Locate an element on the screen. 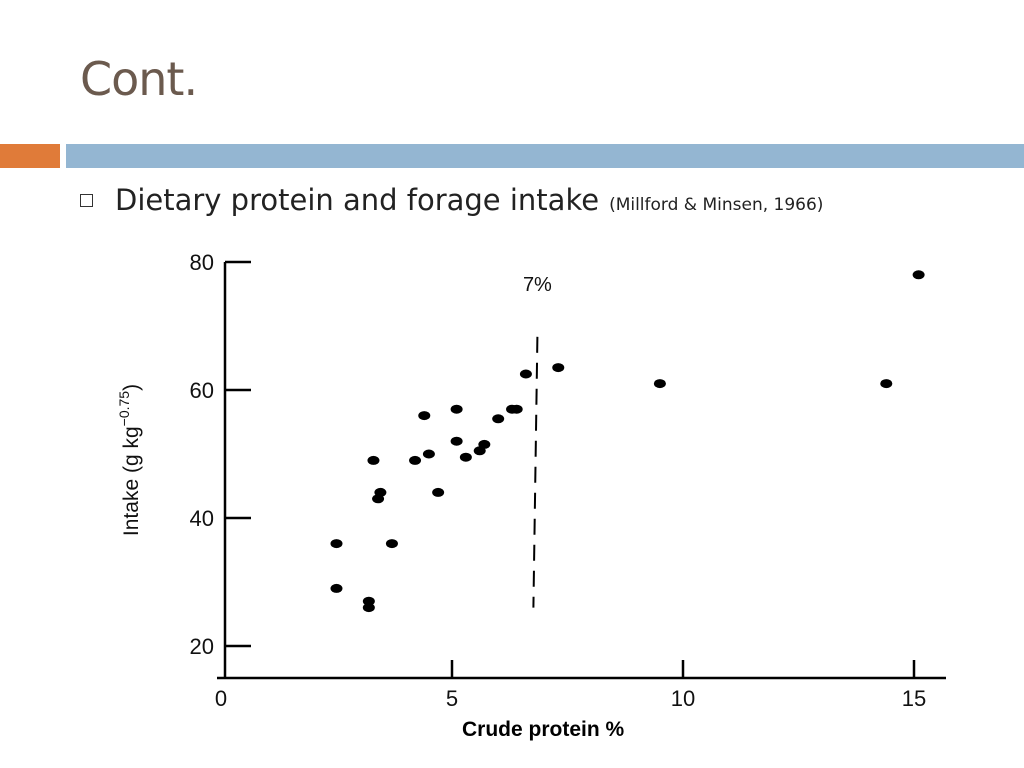 The width and height of the screenshot is (1024, 768). y-tick-label: 80 is located at coordinates (202, 262).